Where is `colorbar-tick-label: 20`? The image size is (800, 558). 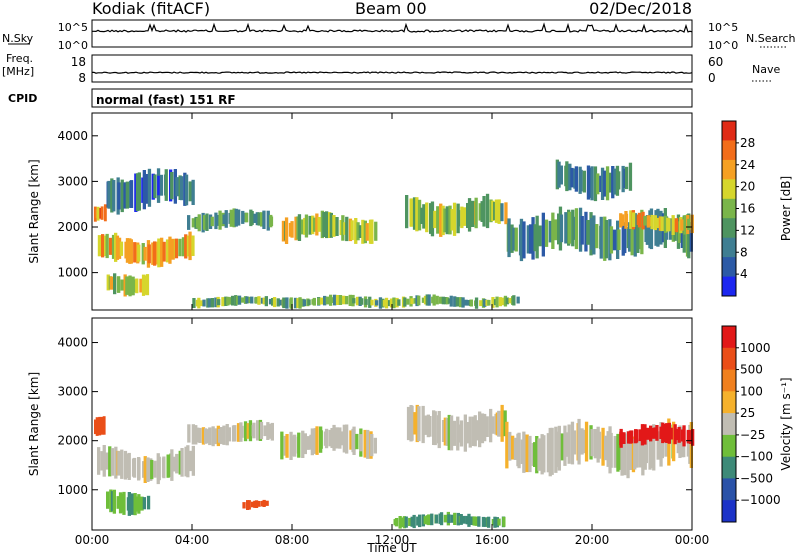
colorbar-tick-label: 20 is located at coordinates (747, 187).